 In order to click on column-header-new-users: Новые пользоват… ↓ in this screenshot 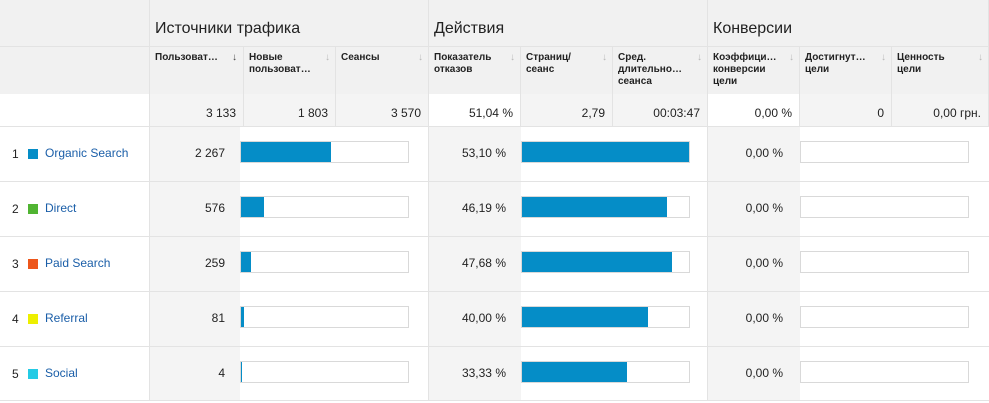, I will do `click(290, 70)`.